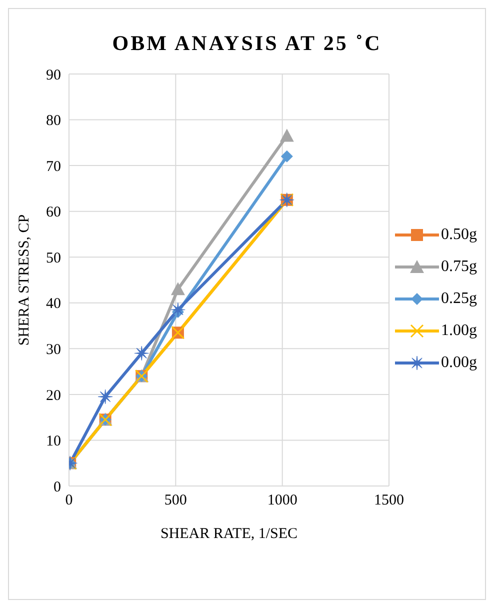 Image resolution: width=494 pixels, height=609 pixels. Describe the element at coordinates (53, 304) in the screenshot. I see `y-tick-label: 40` at that location.